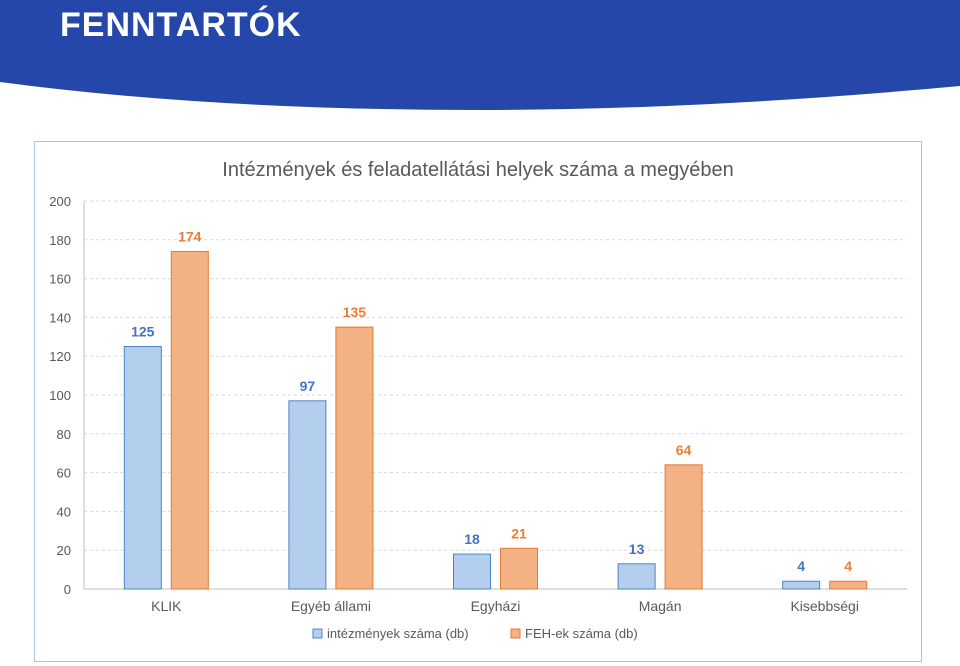  I want to click on y-tick-label: 100, so click(60, 395).